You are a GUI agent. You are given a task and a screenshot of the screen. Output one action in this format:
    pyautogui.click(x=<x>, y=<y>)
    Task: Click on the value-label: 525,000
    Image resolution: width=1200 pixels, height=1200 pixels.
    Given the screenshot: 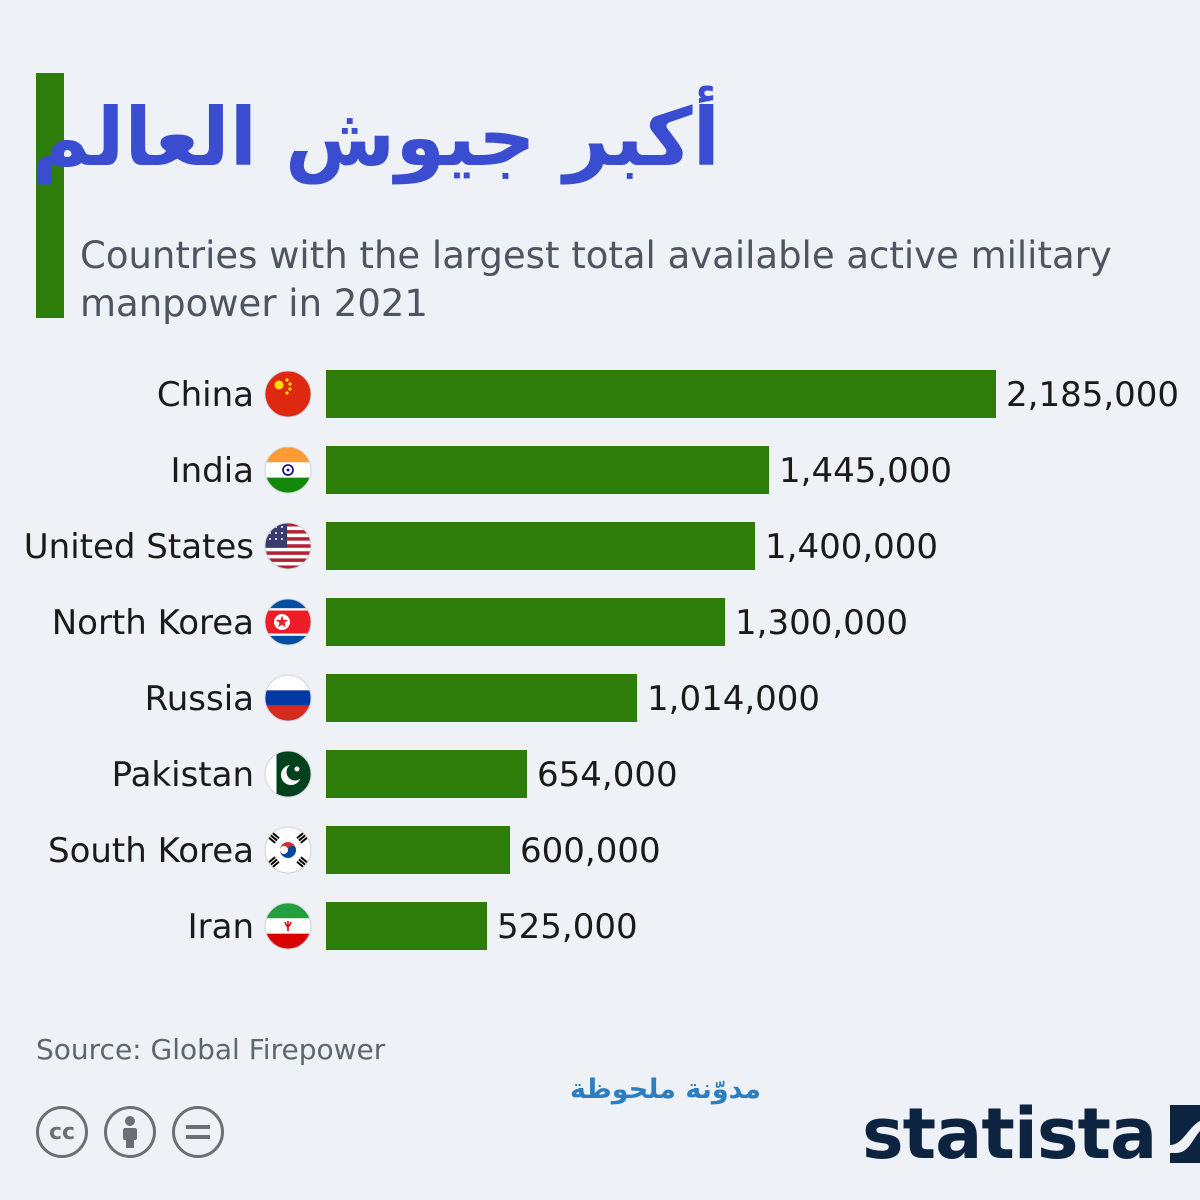 What is the action you would take?
    pyautogui.click(x=567, y=927)
    